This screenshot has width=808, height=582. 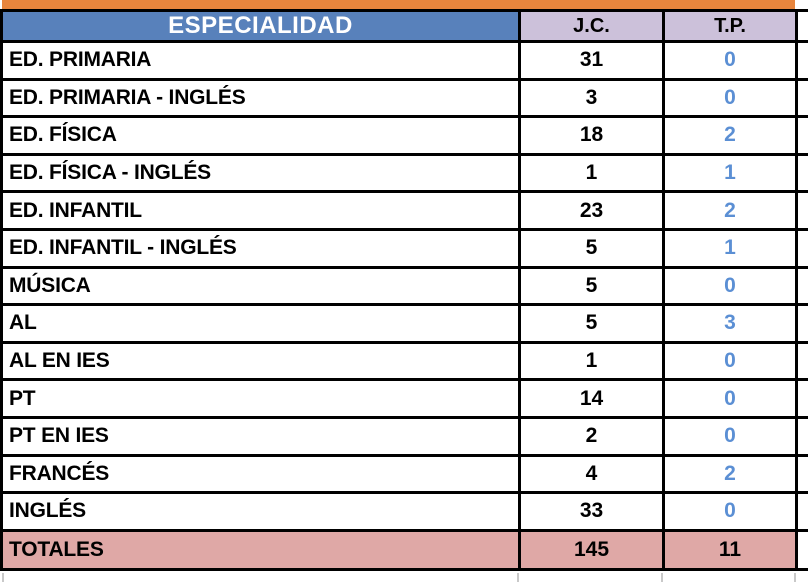 I want to click on table-row: INGLÉS 33 0, so click(x=404, y=511).